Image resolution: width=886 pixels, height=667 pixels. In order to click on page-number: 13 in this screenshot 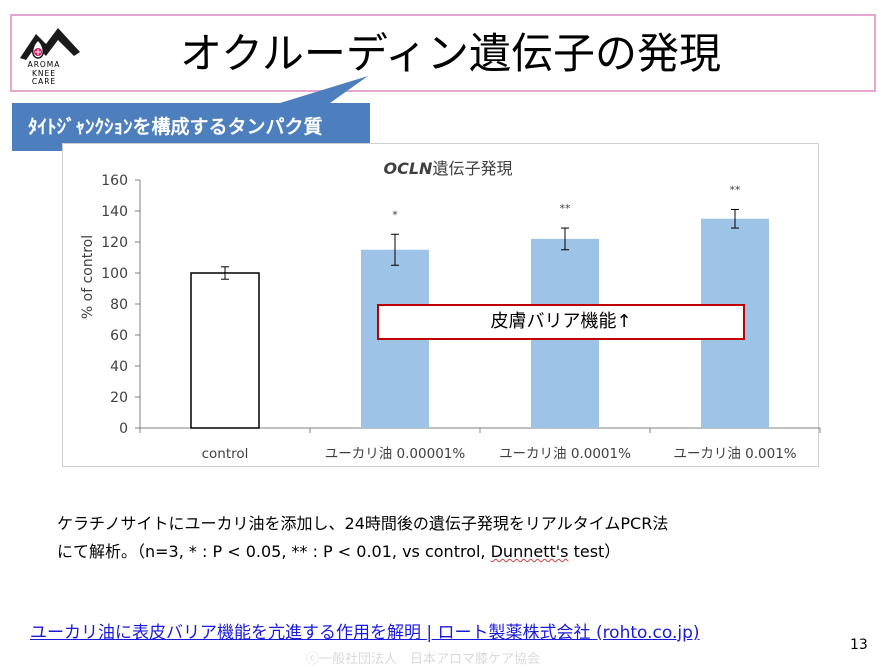, I will do `click(859, 645)`.